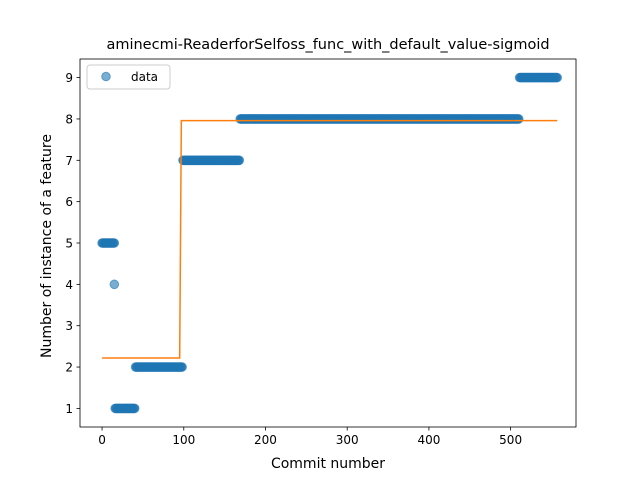 The height and width of the screenshot is (480, 640). Describe the element at coordinates (69, 244) in the screenshot. I see `y-tick-label: 5` at that location.